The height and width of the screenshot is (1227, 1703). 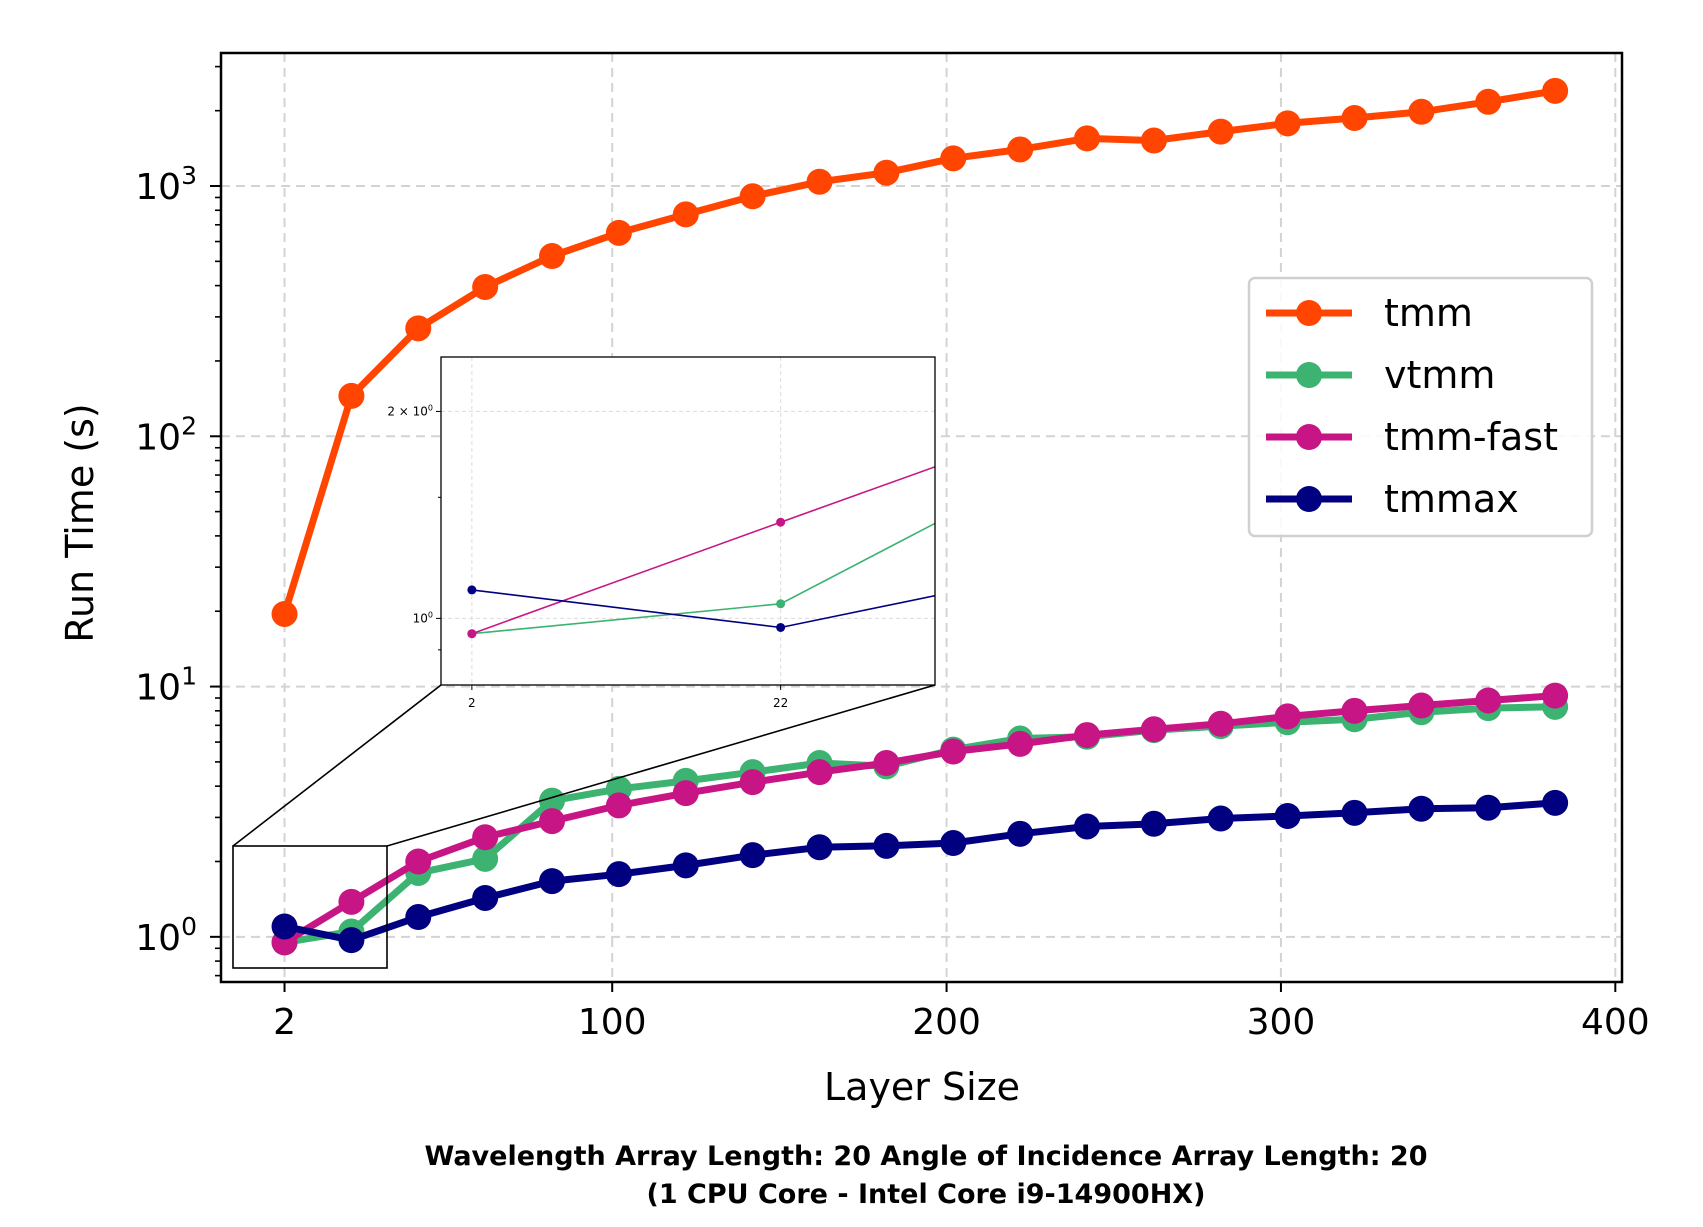 I want to click on y-tick-label: 10¹, so click(x=166, y=685).